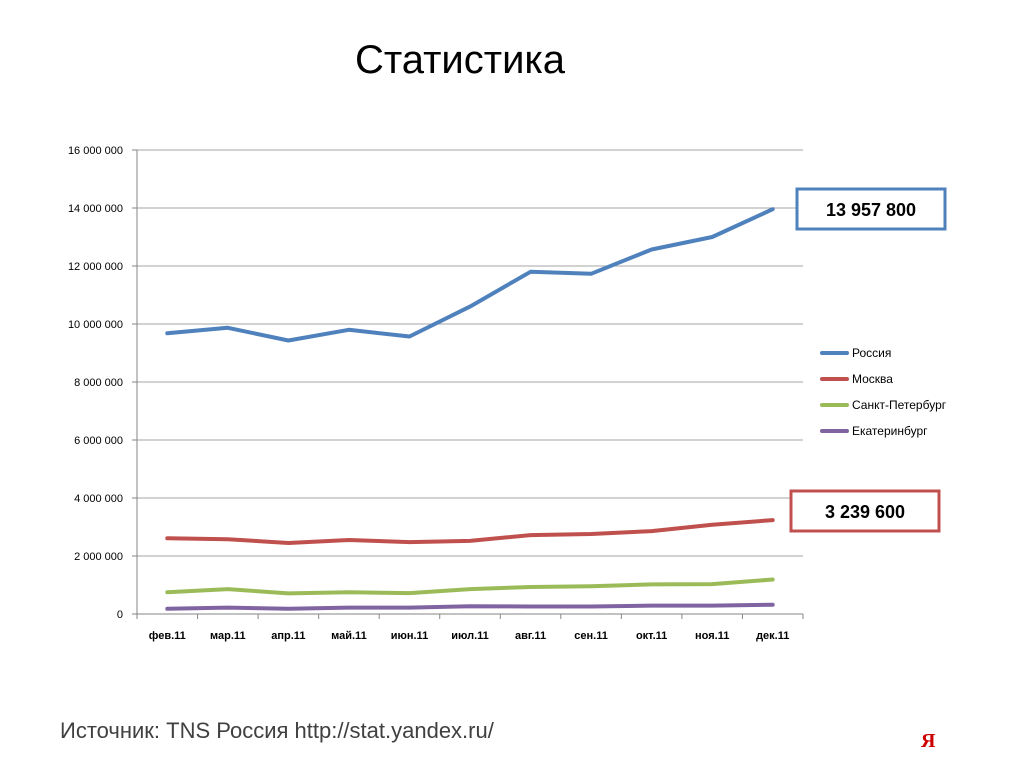 Image resolution: width=1024 pixels, height=768 pixels. What do you see at coordinates (349, 636) in the screenshot?
I see `x-tick-label: май.11` at bounding box center [349, 636].